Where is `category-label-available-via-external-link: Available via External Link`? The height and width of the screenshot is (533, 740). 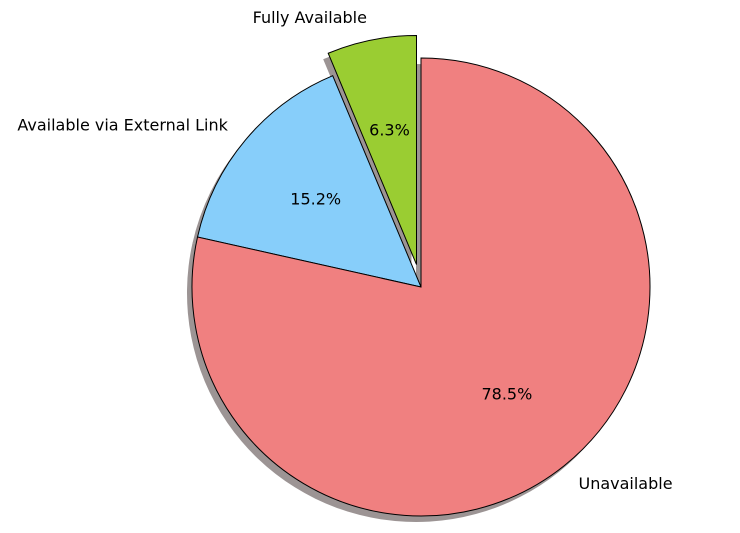 category-label-available-via-external-link: Available via External Link is located at coordinates (122, 125).